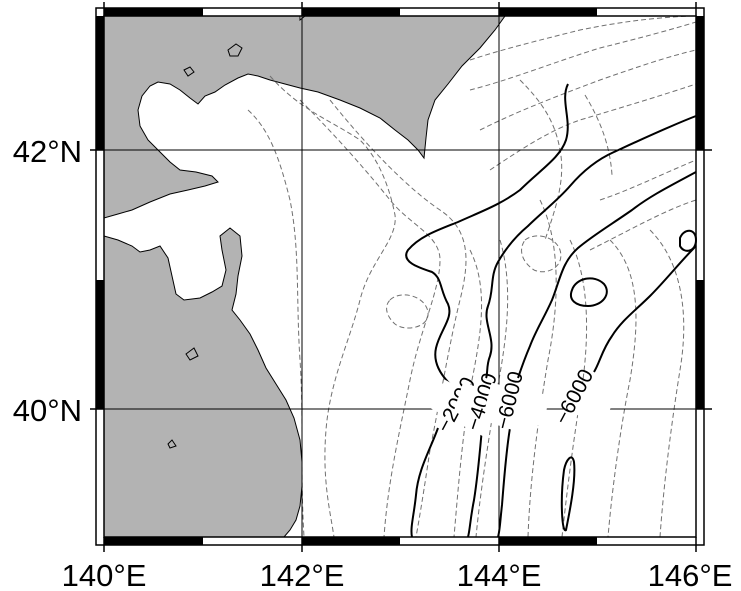  I want to click on contour-4000-lower, so click(475, 482).